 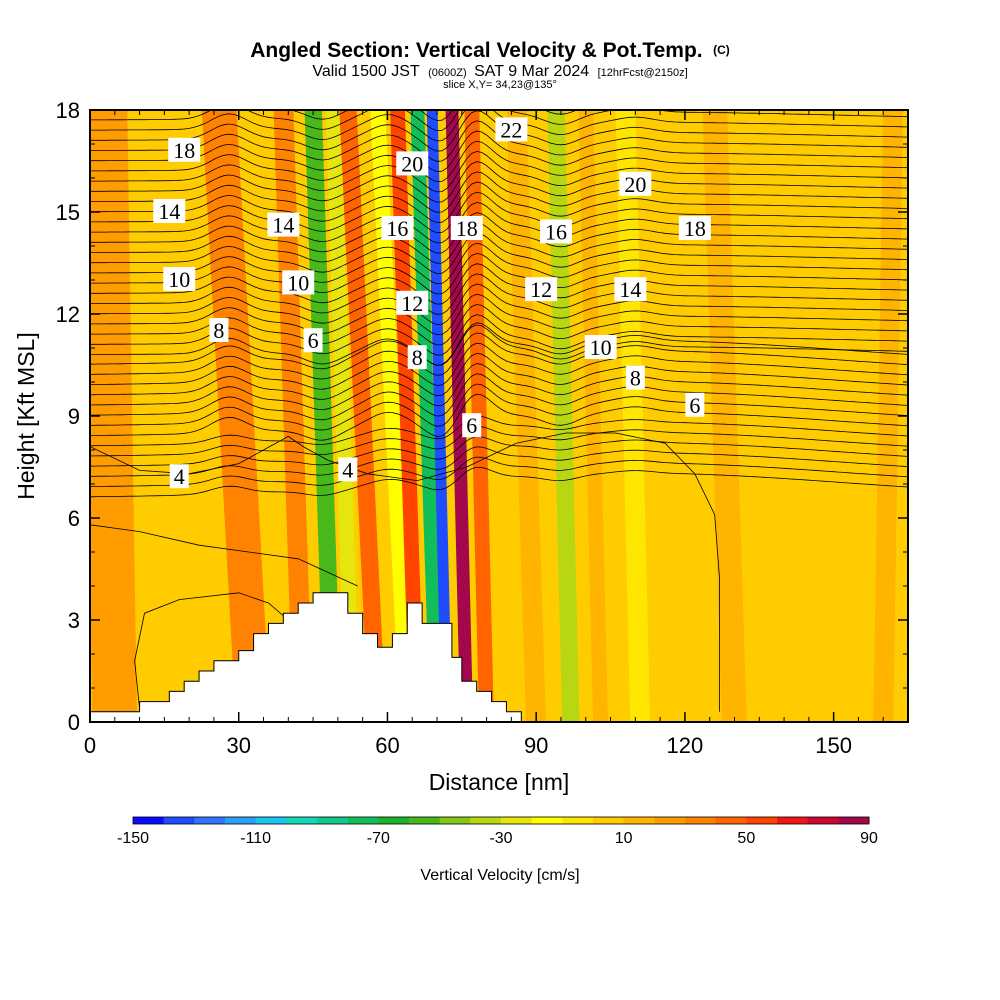 What do you see at coordinates (499, 782) in the screenshot?
I see `x-axis-title: Distance [nm]` at bounding box center [499, 782].